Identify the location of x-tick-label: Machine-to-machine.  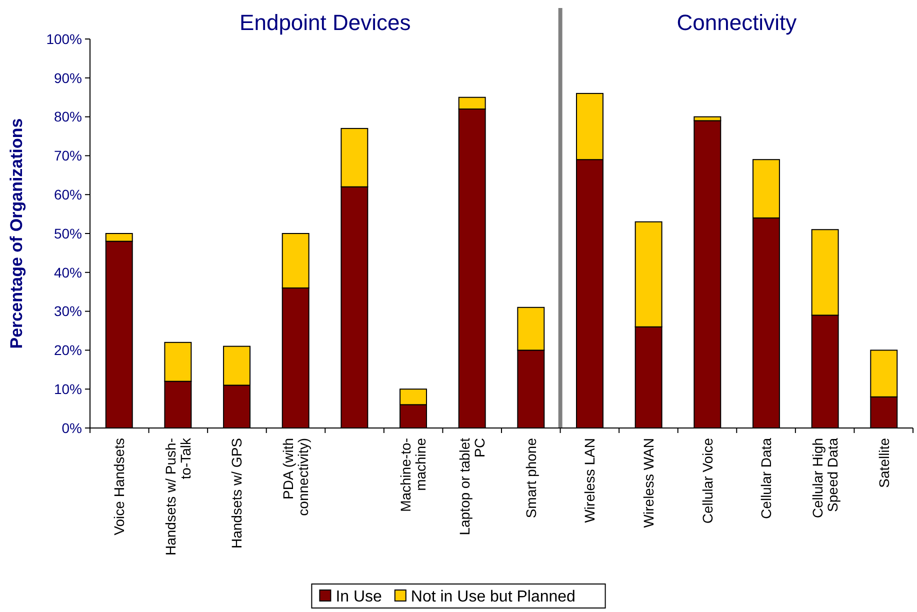
(413, 475).